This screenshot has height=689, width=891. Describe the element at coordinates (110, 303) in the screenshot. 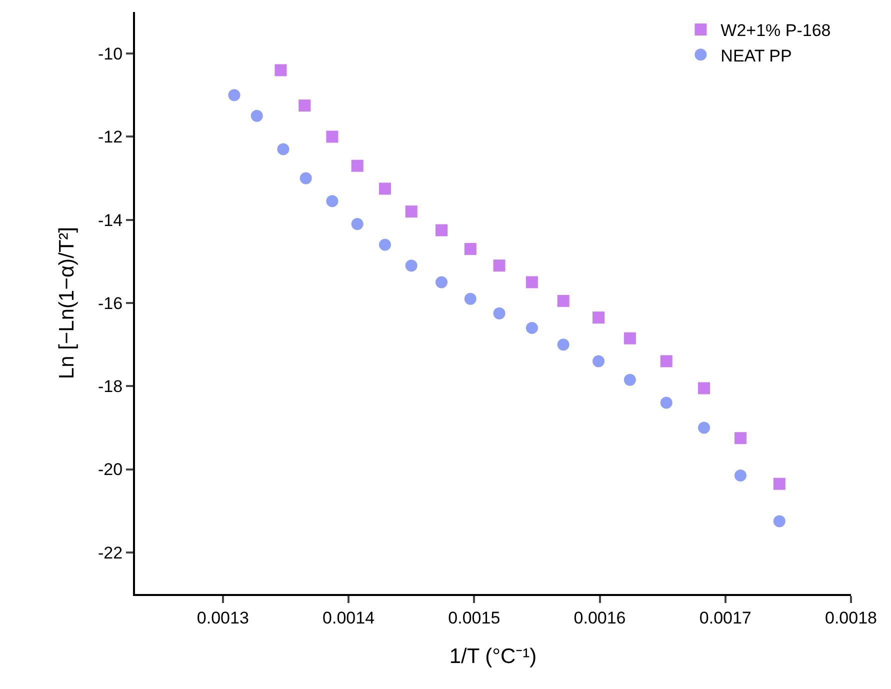

I see `y-tick-label: -16` at that location.